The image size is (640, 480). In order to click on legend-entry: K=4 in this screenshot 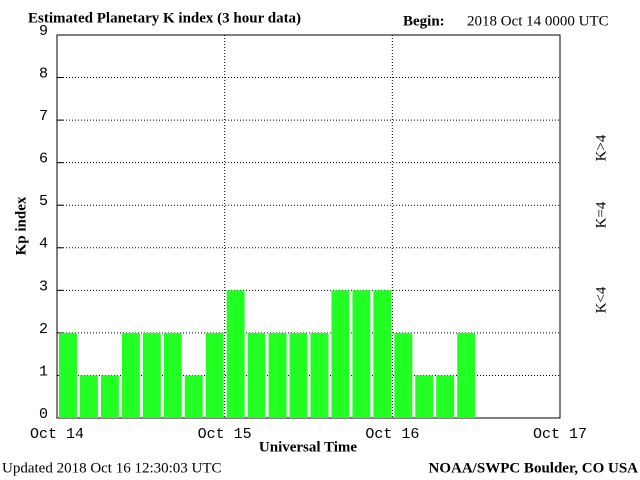, I will do `click(601, 214)`.